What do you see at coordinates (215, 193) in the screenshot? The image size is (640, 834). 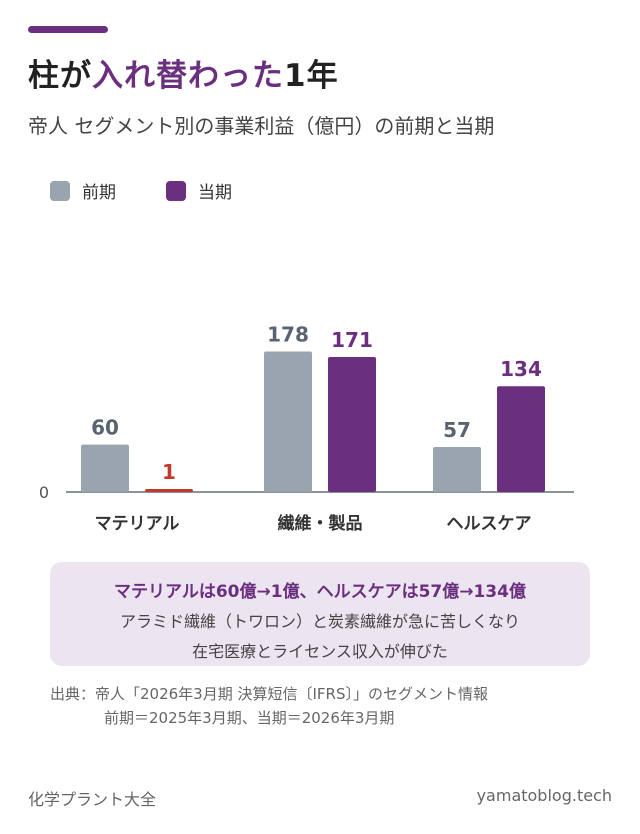 I see `legend-label-current: 当期` at bounding box center [215, 193].